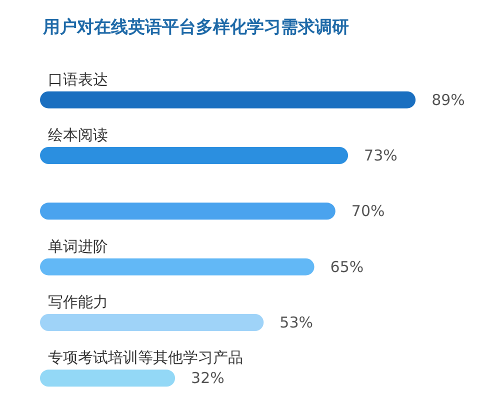  What do you see at coordinates (78, 135) in the screenshot?
I see `y-tick-label: 绘本阅读` at bounding box center [78, 135].